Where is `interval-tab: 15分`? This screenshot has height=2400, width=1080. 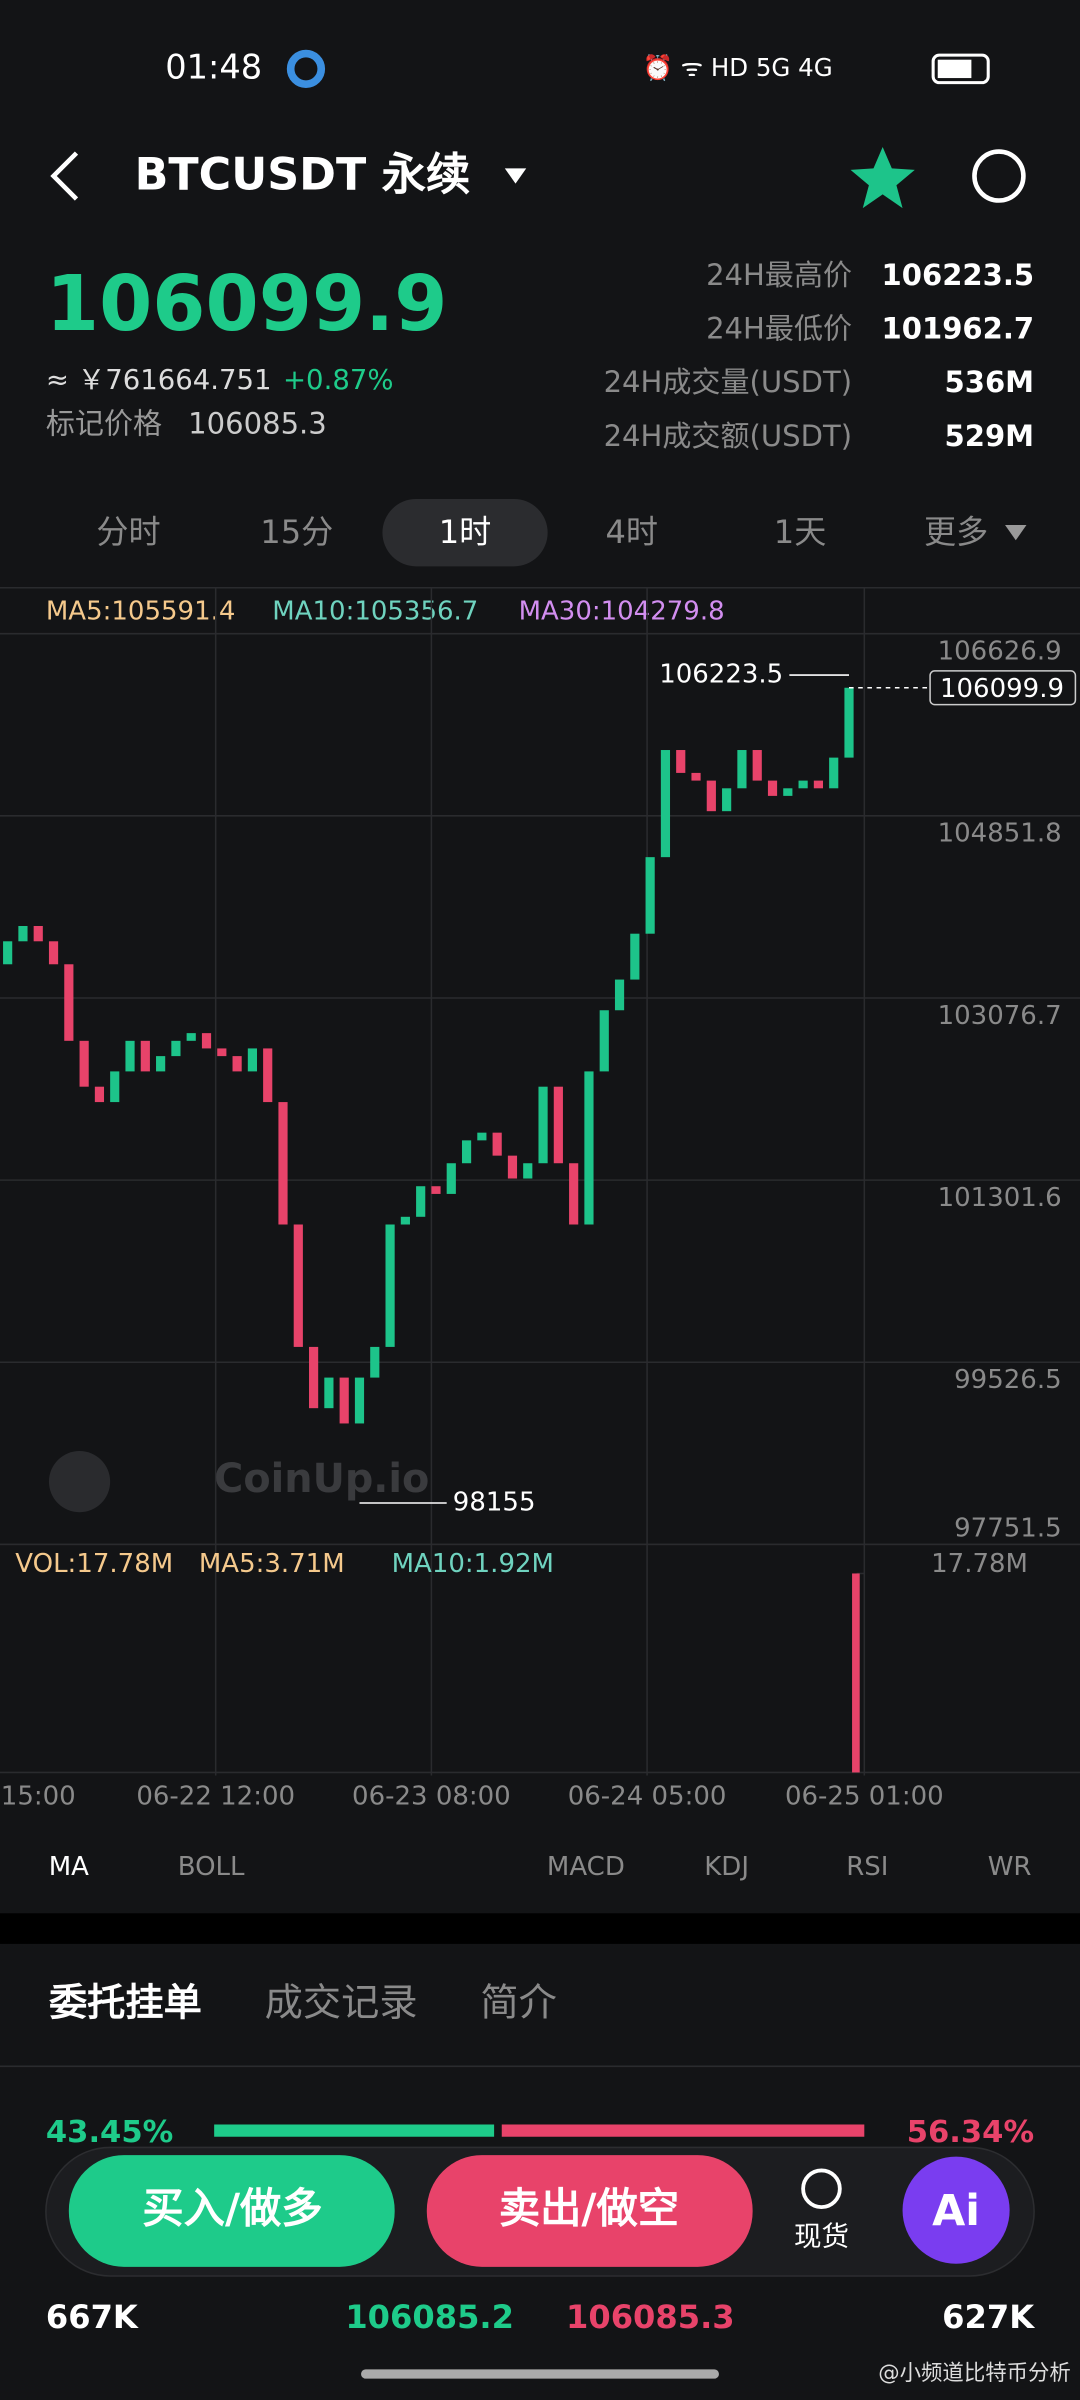
interval-tab: 15分 is located at coordinates (296, 532).